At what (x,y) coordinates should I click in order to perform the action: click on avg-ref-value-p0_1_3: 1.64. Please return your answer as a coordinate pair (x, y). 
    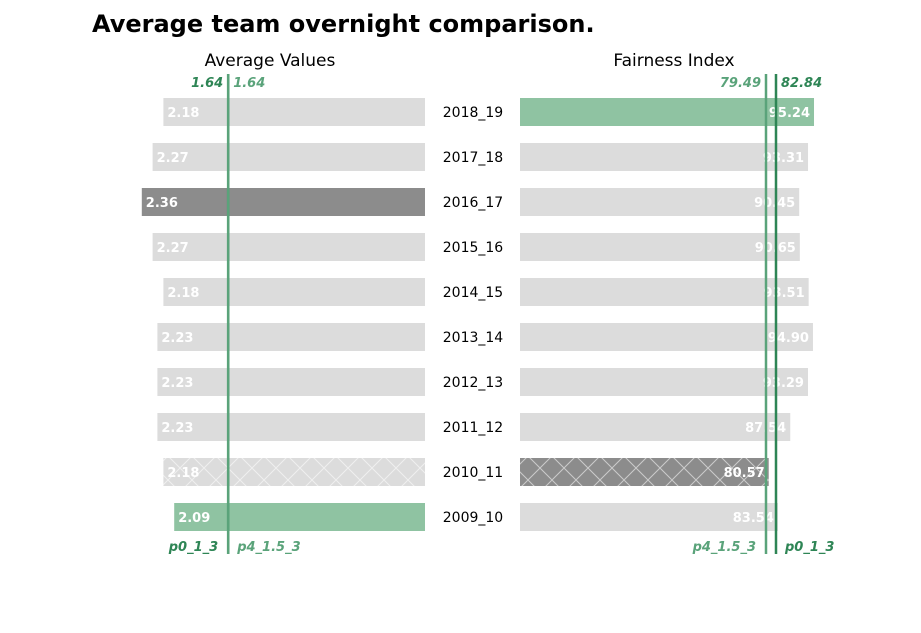
    Looking at the image, I should click on (207, 83).